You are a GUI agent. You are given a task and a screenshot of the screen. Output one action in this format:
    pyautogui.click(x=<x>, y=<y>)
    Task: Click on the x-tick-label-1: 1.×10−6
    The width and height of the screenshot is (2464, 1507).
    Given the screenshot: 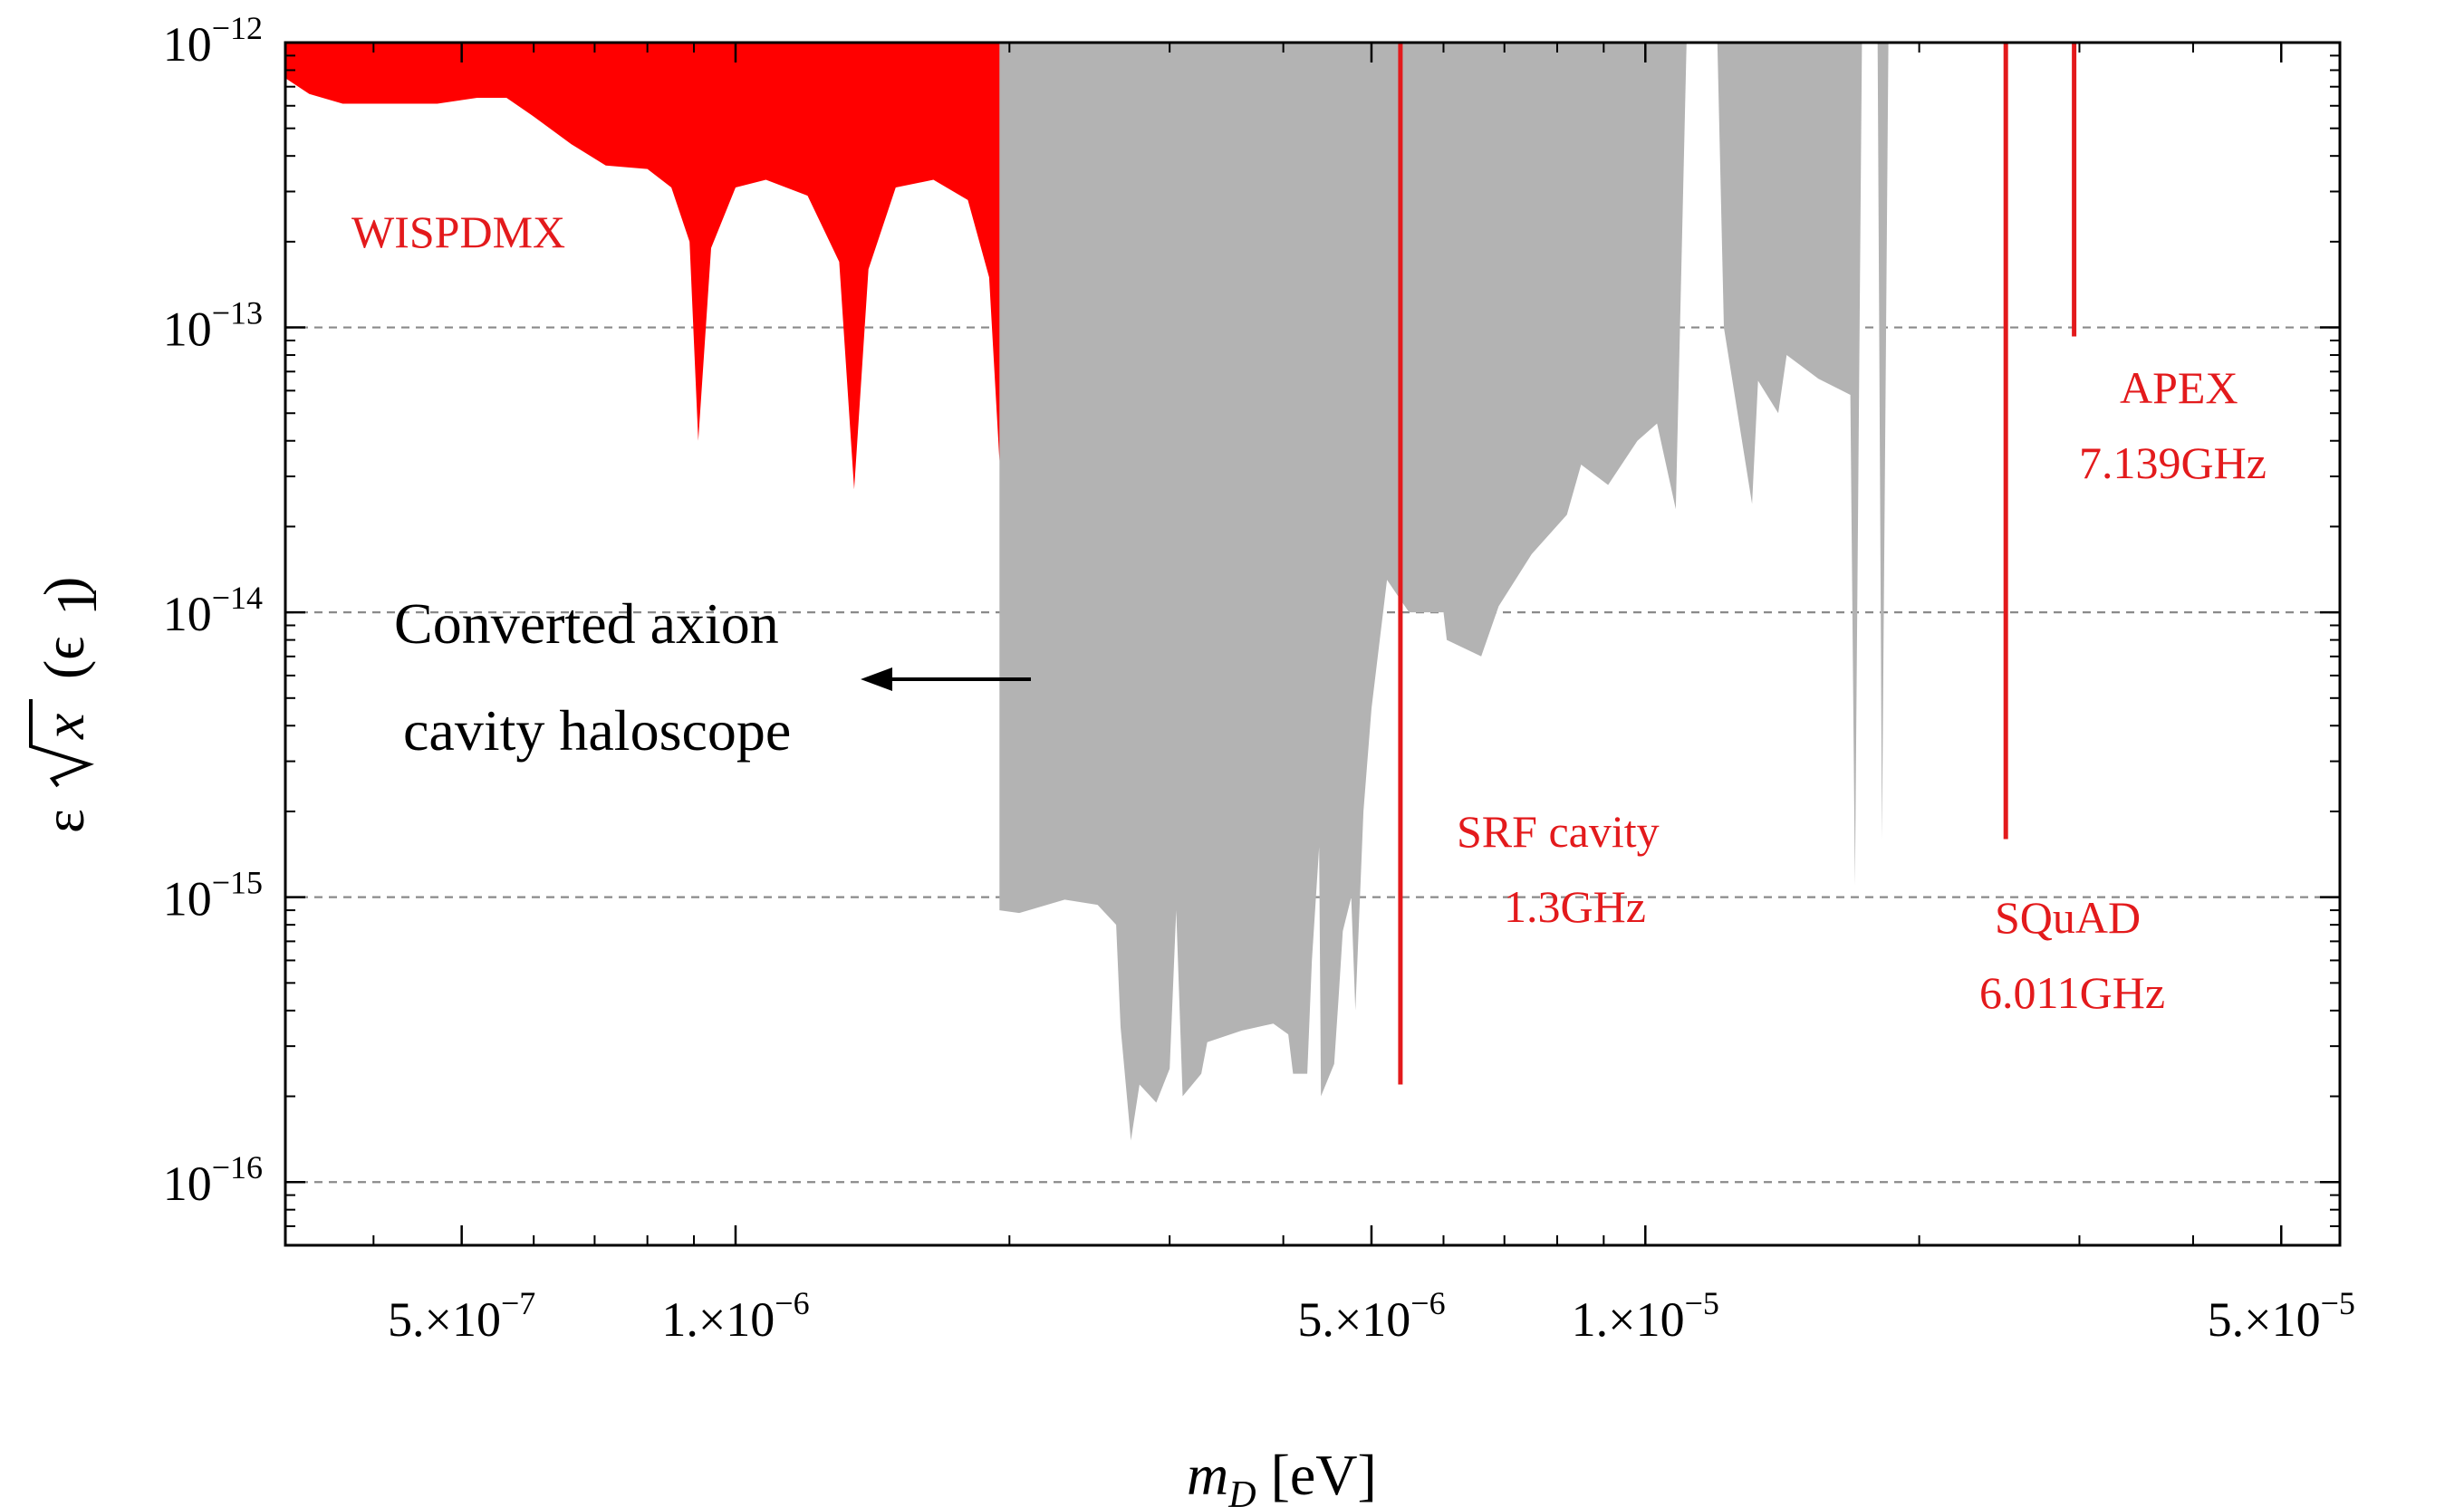 What is the action you would take?
    pyautogui.click(x=735, y=1316)
    